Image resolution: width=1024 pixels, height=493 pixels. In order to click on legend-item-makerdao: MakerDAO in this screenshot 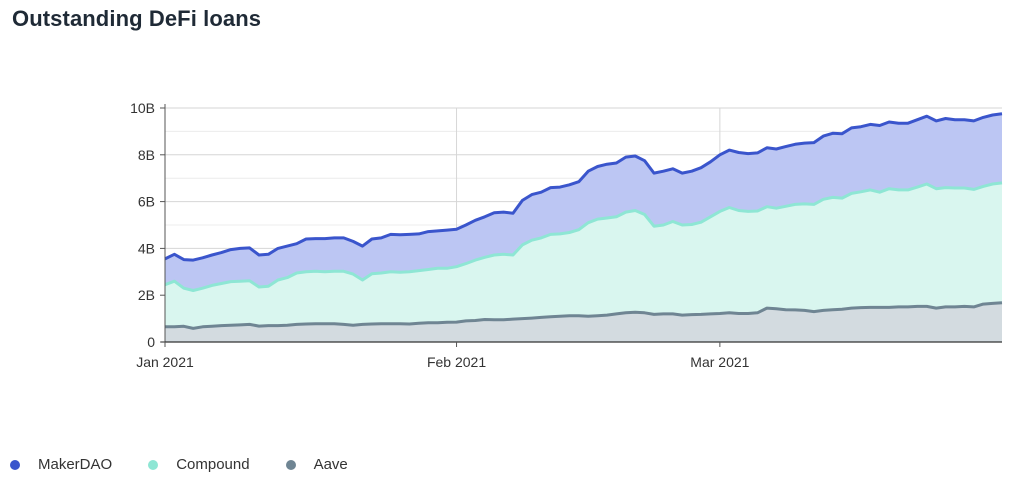, I will do `click(61, 464)`.